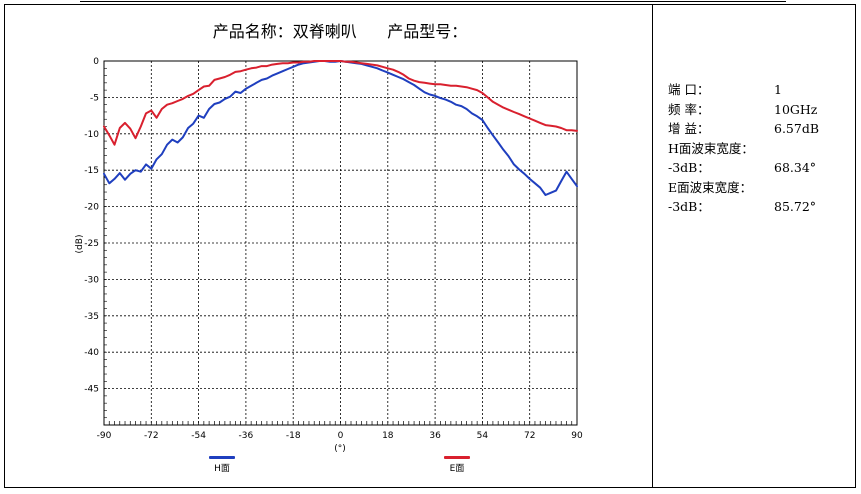 This screenshot has height=494, width=861. I want to click on x-tick-label: 18, so click(388, 436).